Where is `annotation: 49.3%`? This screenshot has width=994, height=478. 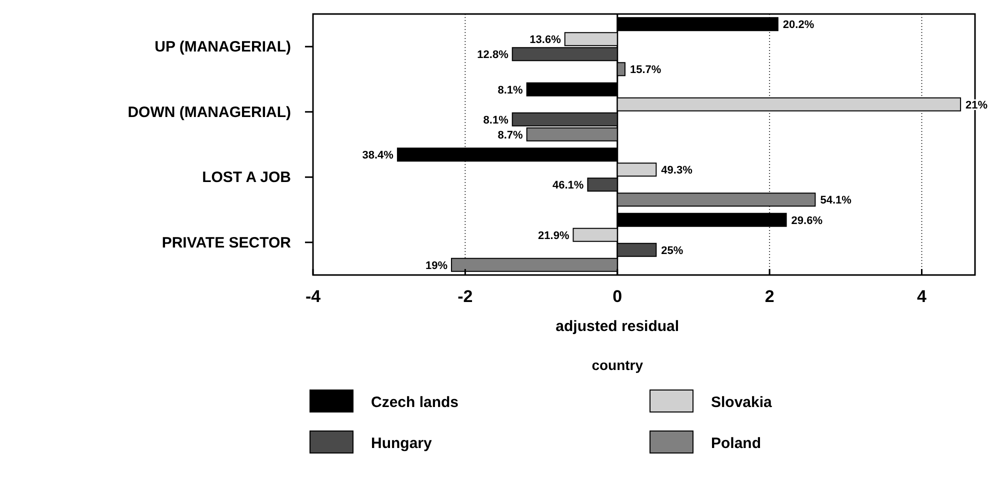 annotation: 49.3% is located at coordinates (677, 170).